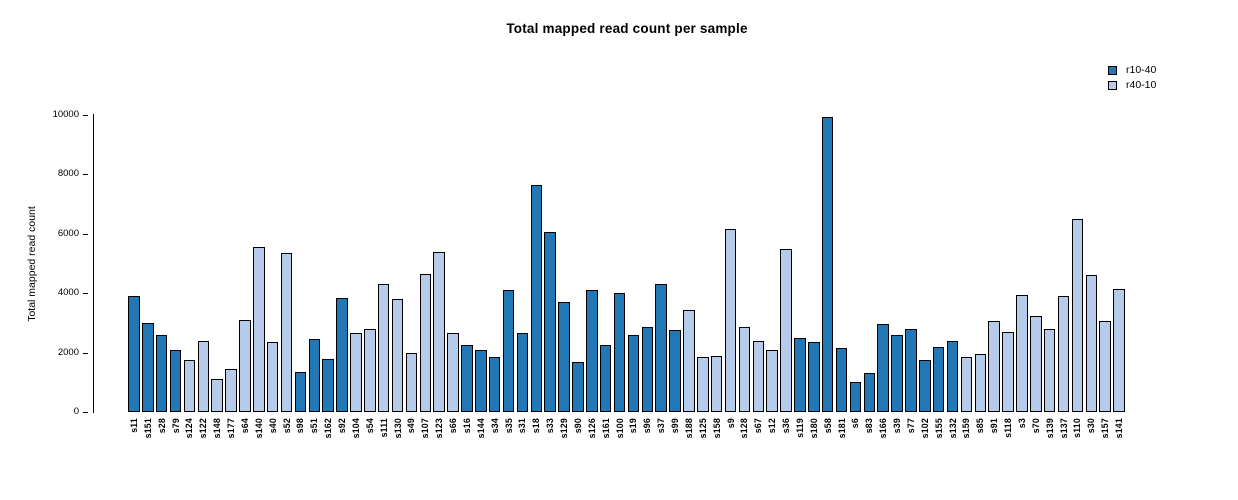 This screenshot has width=1238, height=500. I want to click on bar-column-s19, so click(634, 263).